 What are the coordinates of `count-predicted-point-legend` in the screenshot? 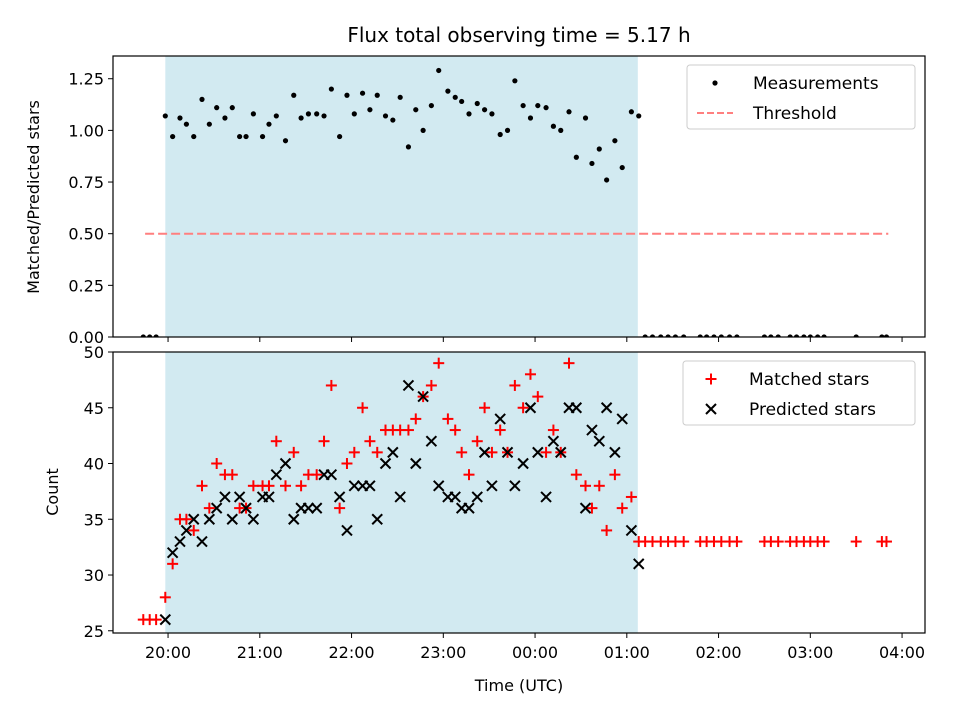 It's located at (711, 409).